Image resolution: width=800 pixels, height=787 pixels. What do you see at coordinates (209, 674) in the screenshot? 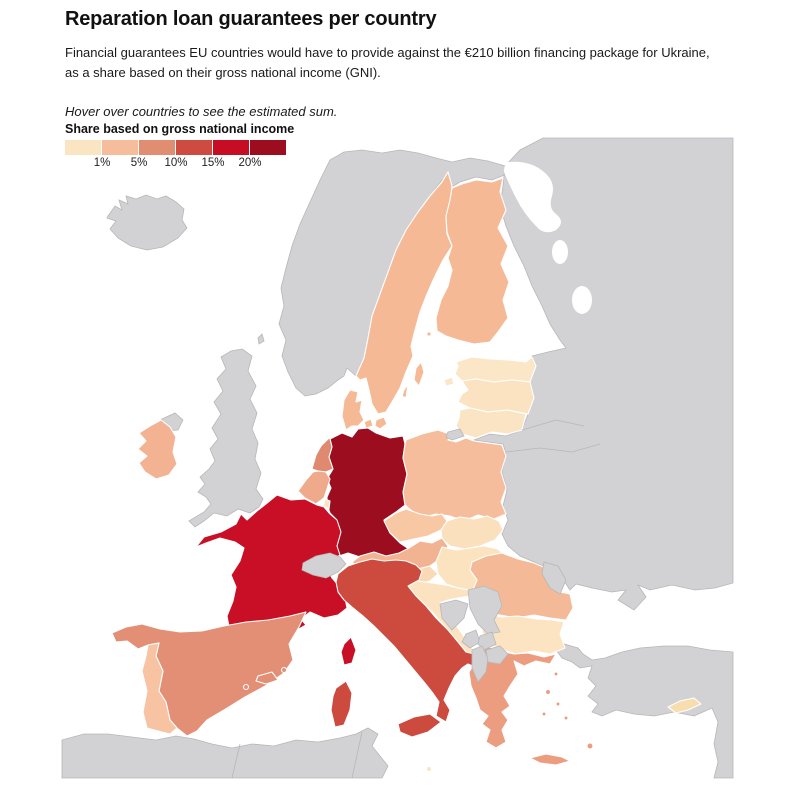
I see `country-spain: Spain` at bounding box center [209, 674].